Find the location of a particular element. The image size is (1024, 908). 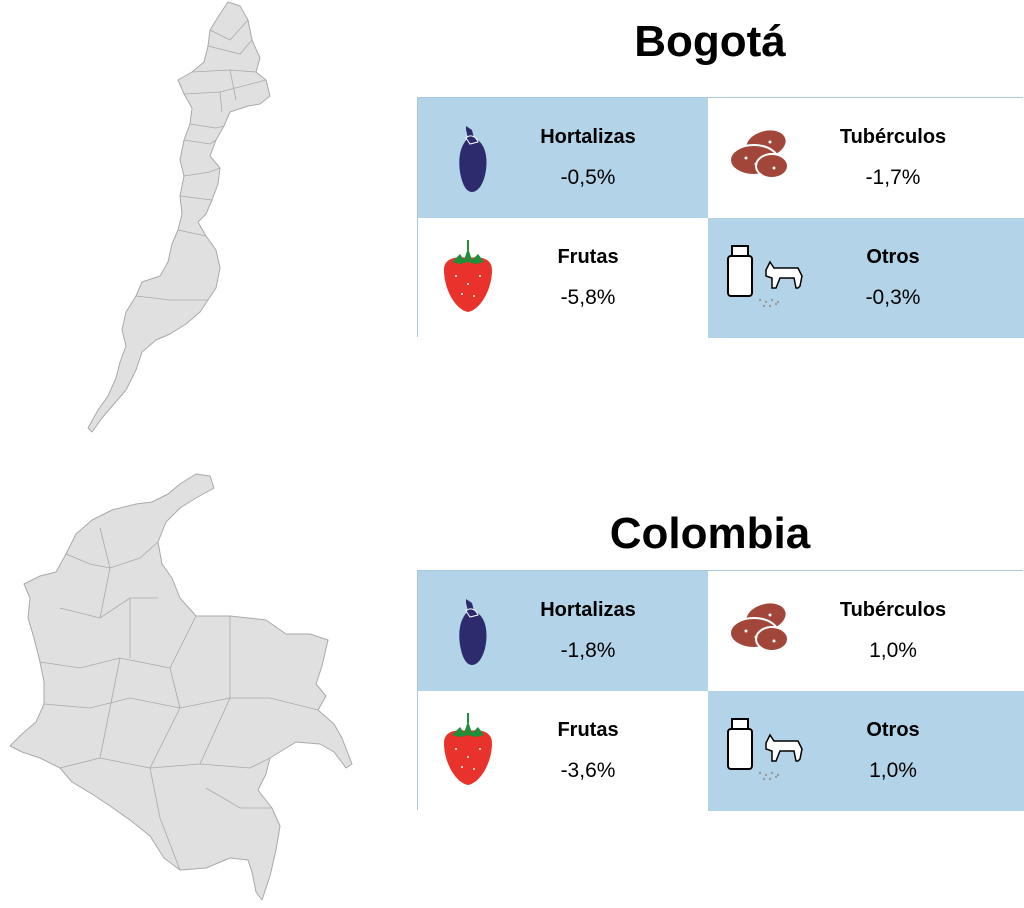

section-title-bogota: Bogotá is located at coordinates (710, 41).